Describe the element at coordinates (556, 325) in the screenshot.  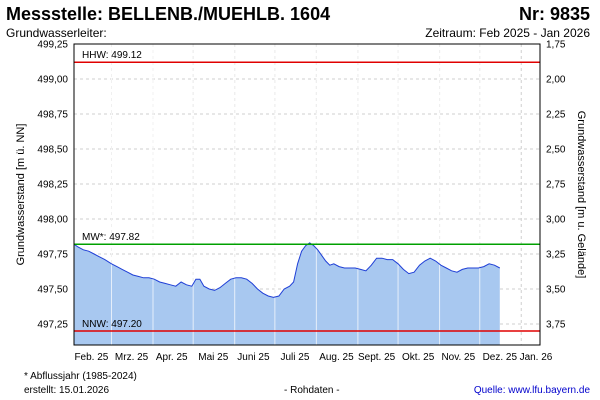
I see `y2-tick-label: 3,75` at that location.